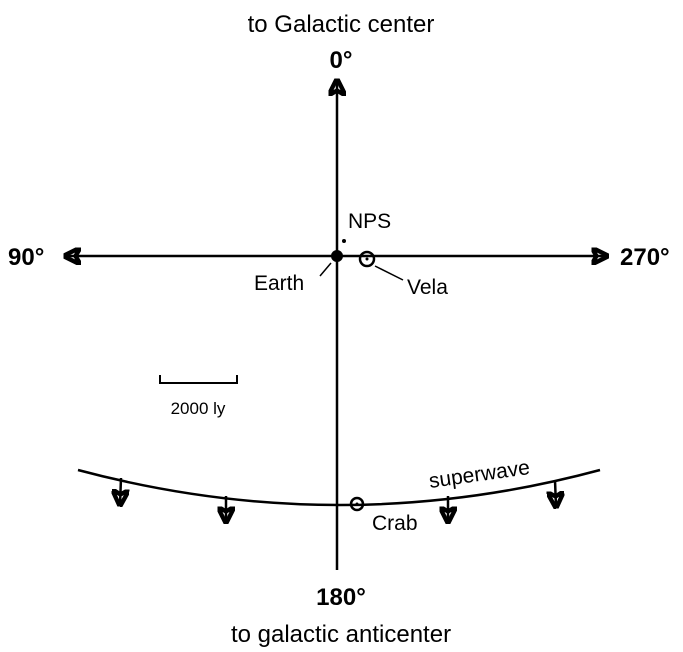 Image resolution: width=683 pixels, height=652 pixels. Describe the element at coordinates (479, 474) in the screenshot. I see `superwave-label: superwave` at that location.